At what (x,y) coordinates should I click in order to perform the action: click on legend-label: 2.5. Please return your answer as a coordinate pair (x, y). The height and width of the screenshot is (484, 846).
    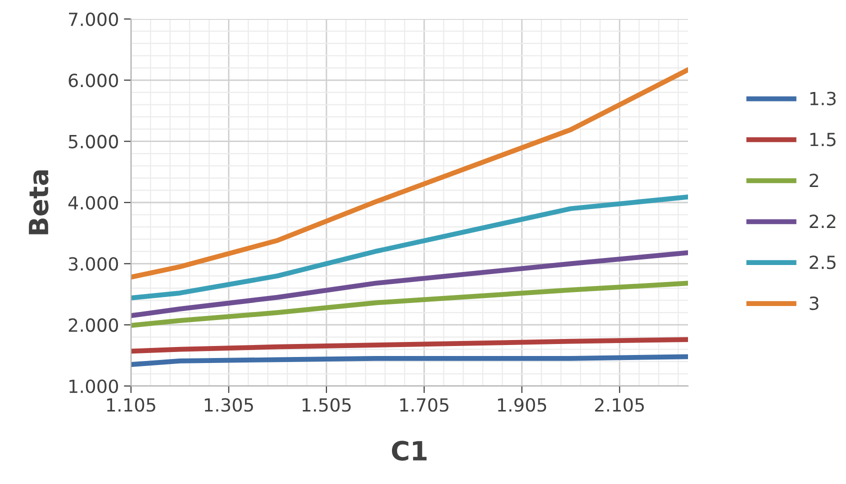
    Looking at the image, I should click on (823, 263).